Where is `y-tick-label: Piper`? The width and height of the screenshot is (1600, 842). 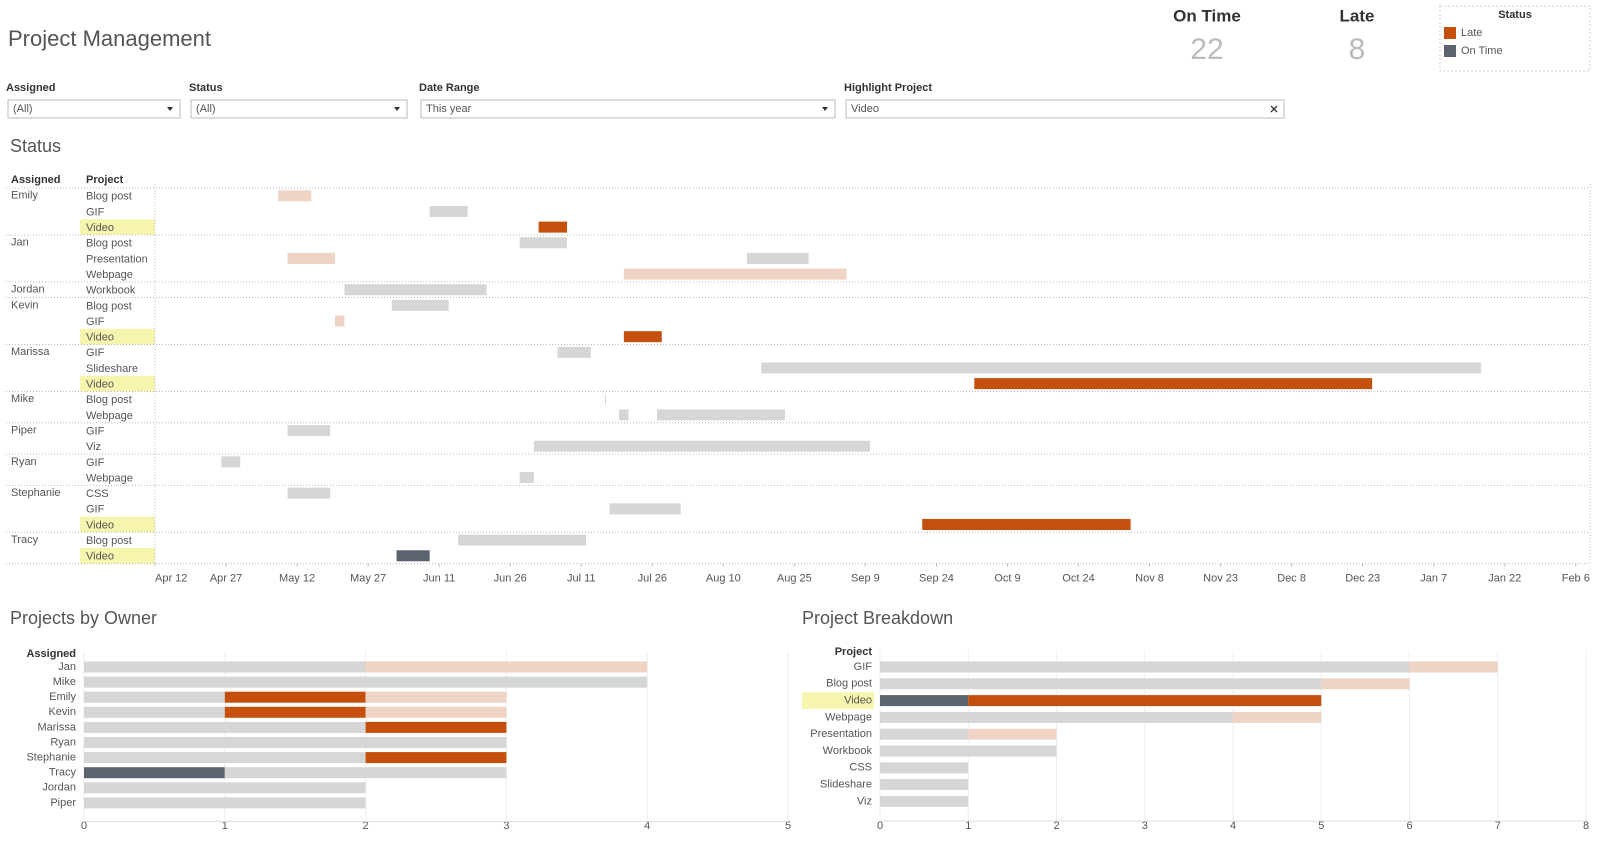 y-tick-label: Piper is located at coordinates (63, 803).